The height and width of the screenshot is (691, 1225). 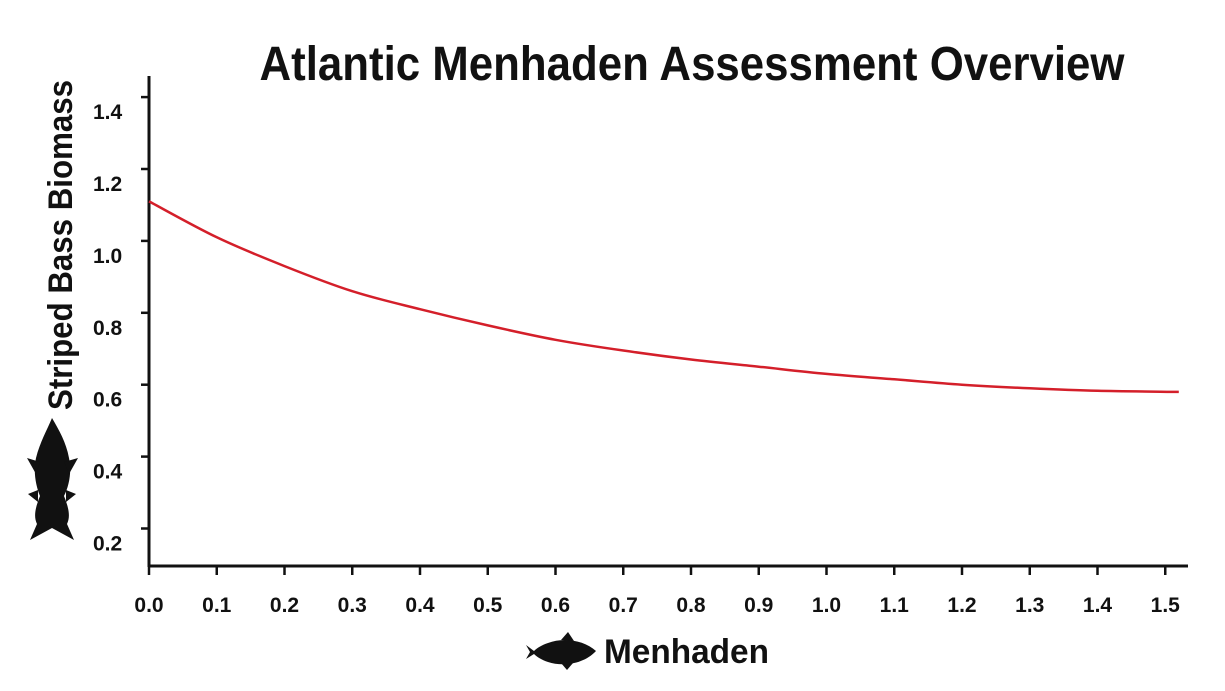 What do you see at coordinates (895, 605) in the screenshot?
I see `x-tick-label: 1.1` at bounding box center [895, 605].